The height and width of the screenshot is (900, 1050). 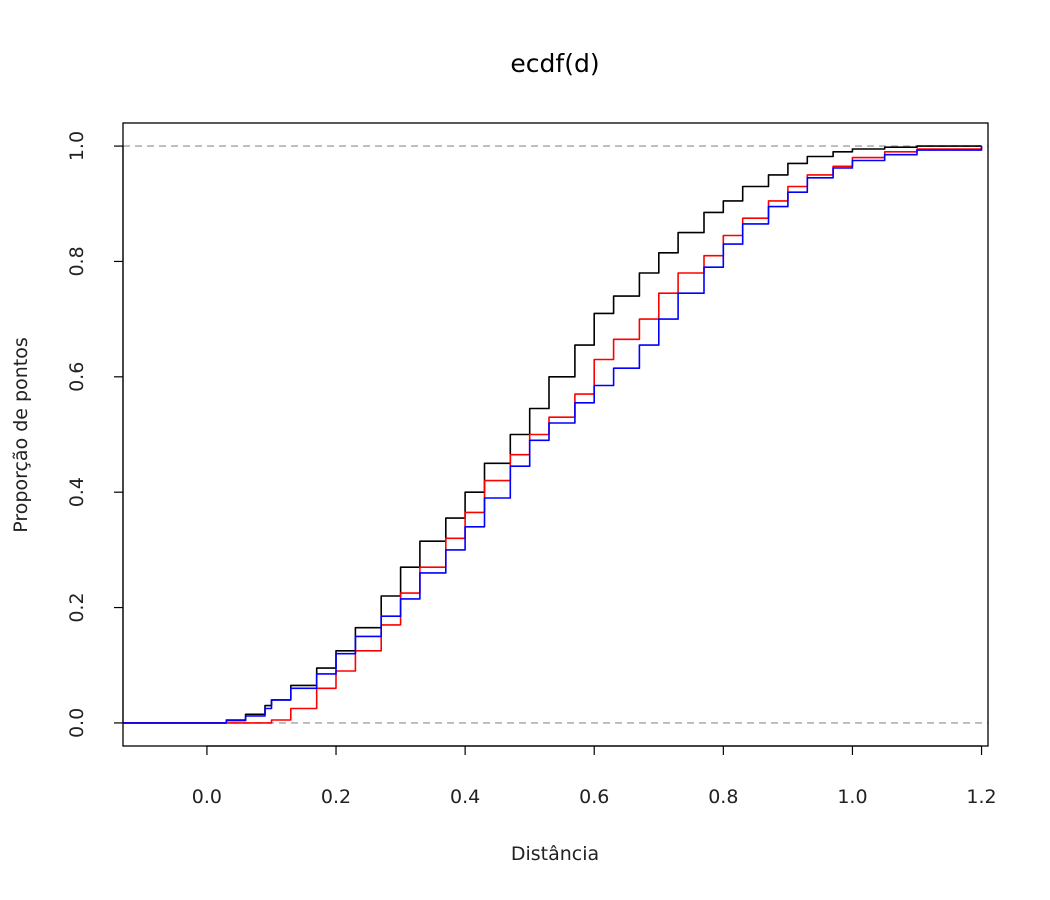 What do you see at coordinates (465, 797) in the screenshot?
I see `x-tick-label: 0.4` at bounding box center [465, 797].